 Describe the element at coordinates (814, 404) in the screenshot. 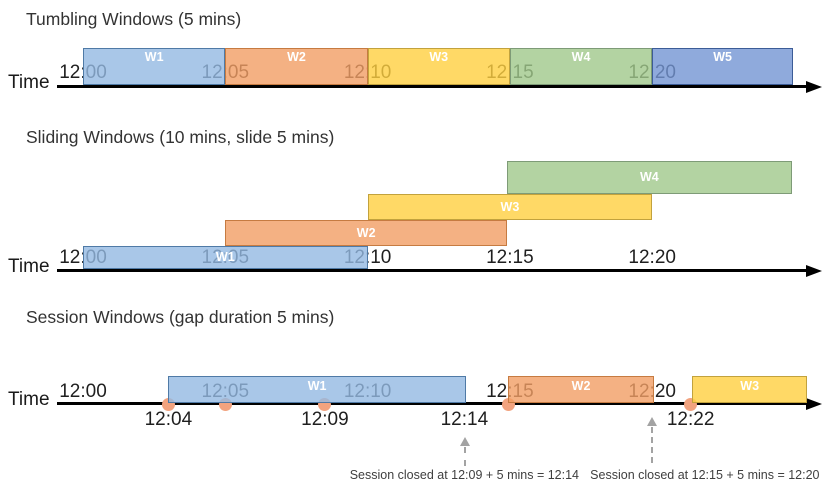

I see `timeline-arrowhead-session` at that location.